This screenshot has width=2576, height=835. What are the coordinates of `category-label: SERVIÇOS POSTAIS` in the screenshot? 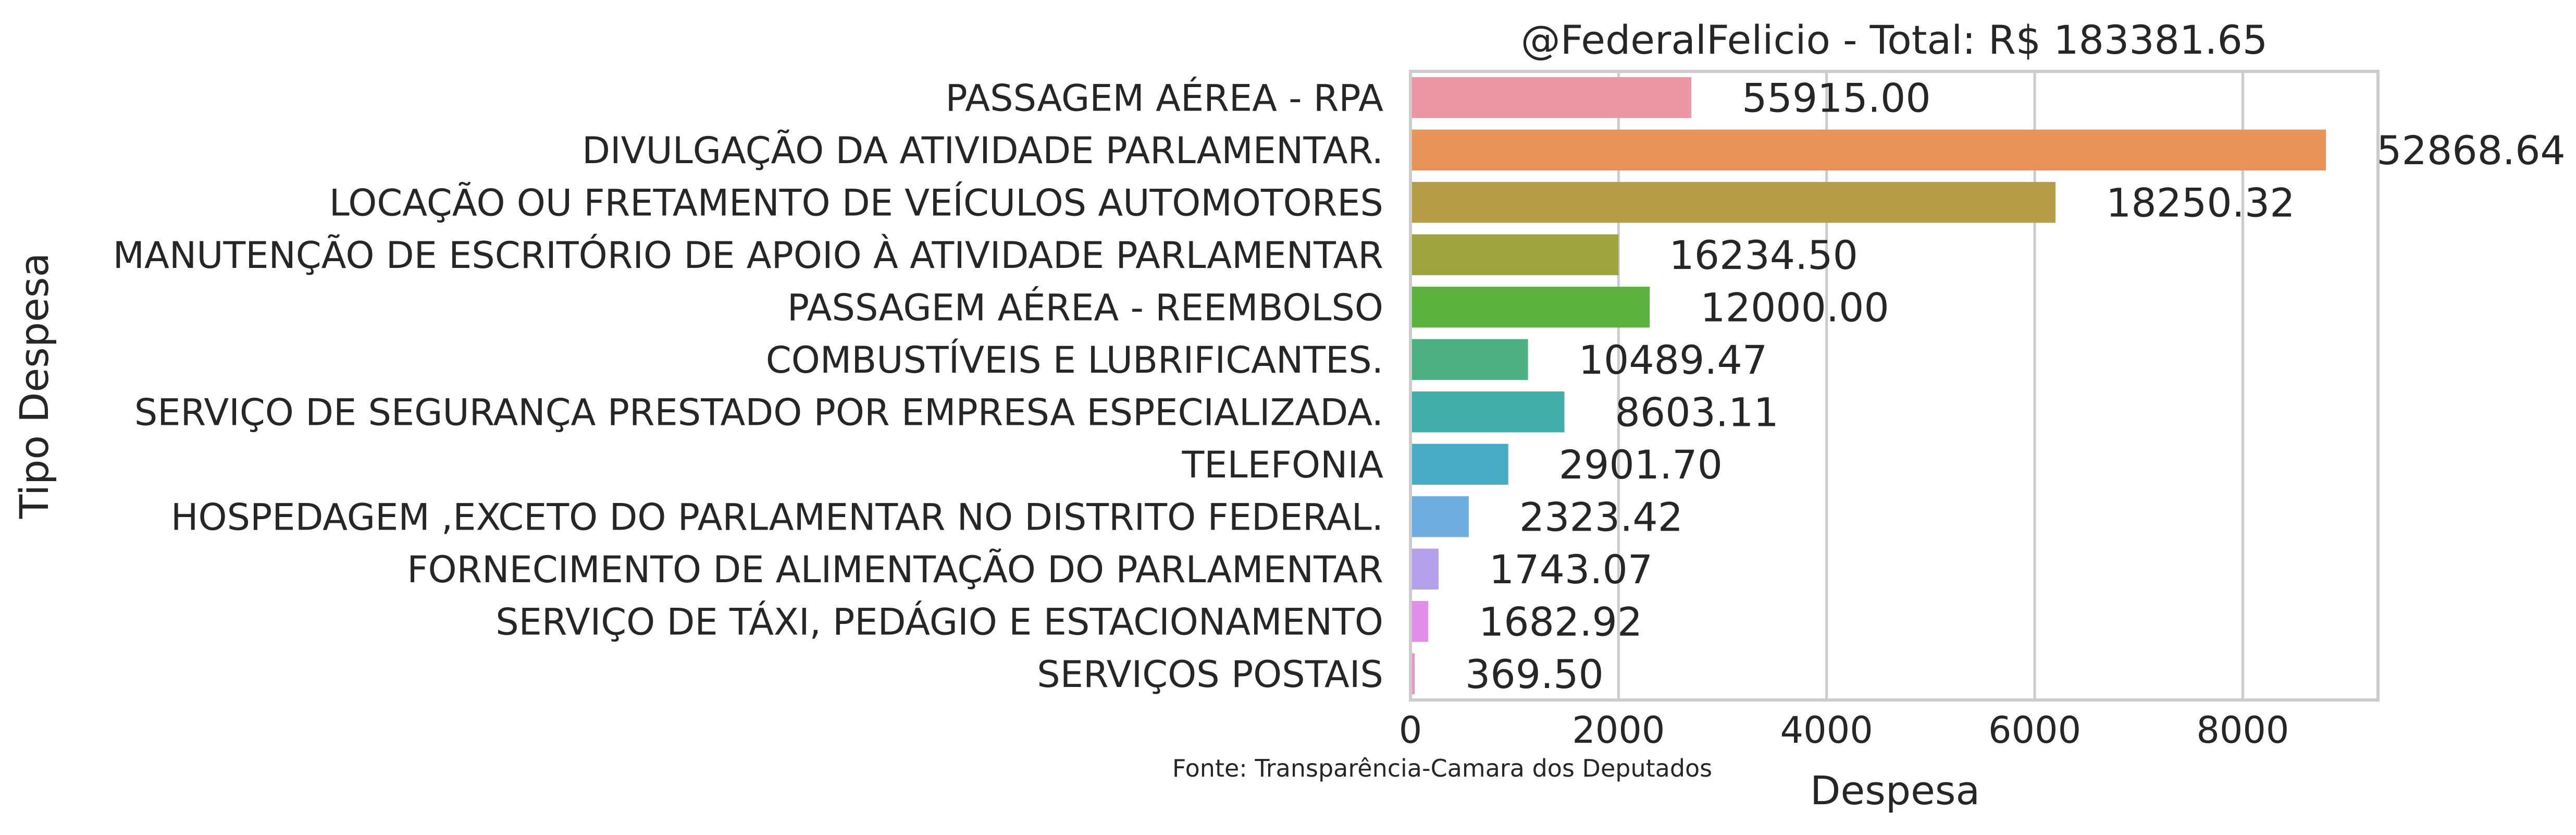 It's located at (1210, 675).